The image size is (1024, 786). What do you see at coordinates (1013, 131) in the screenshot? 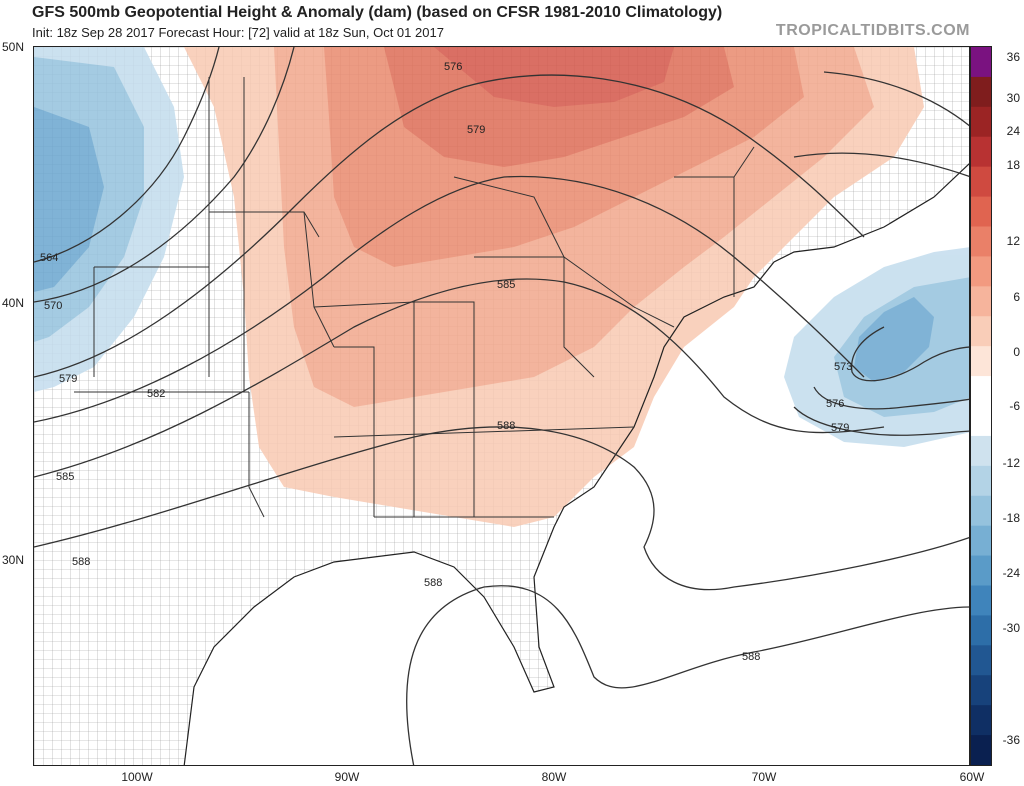
I see `colorbar-label: 24` at bounding box center [1013, 131].